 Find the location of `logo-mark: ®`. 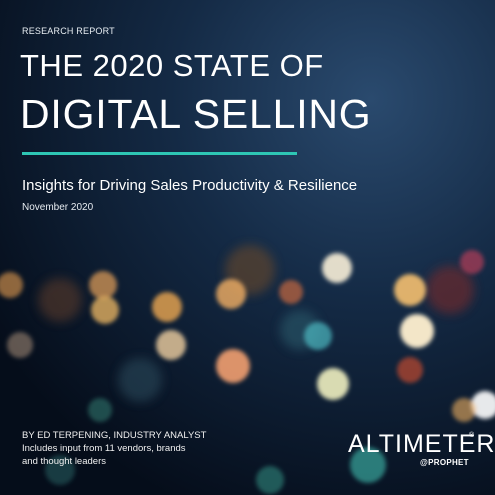

logo-mark: ® is located at coordinates (472, 435).